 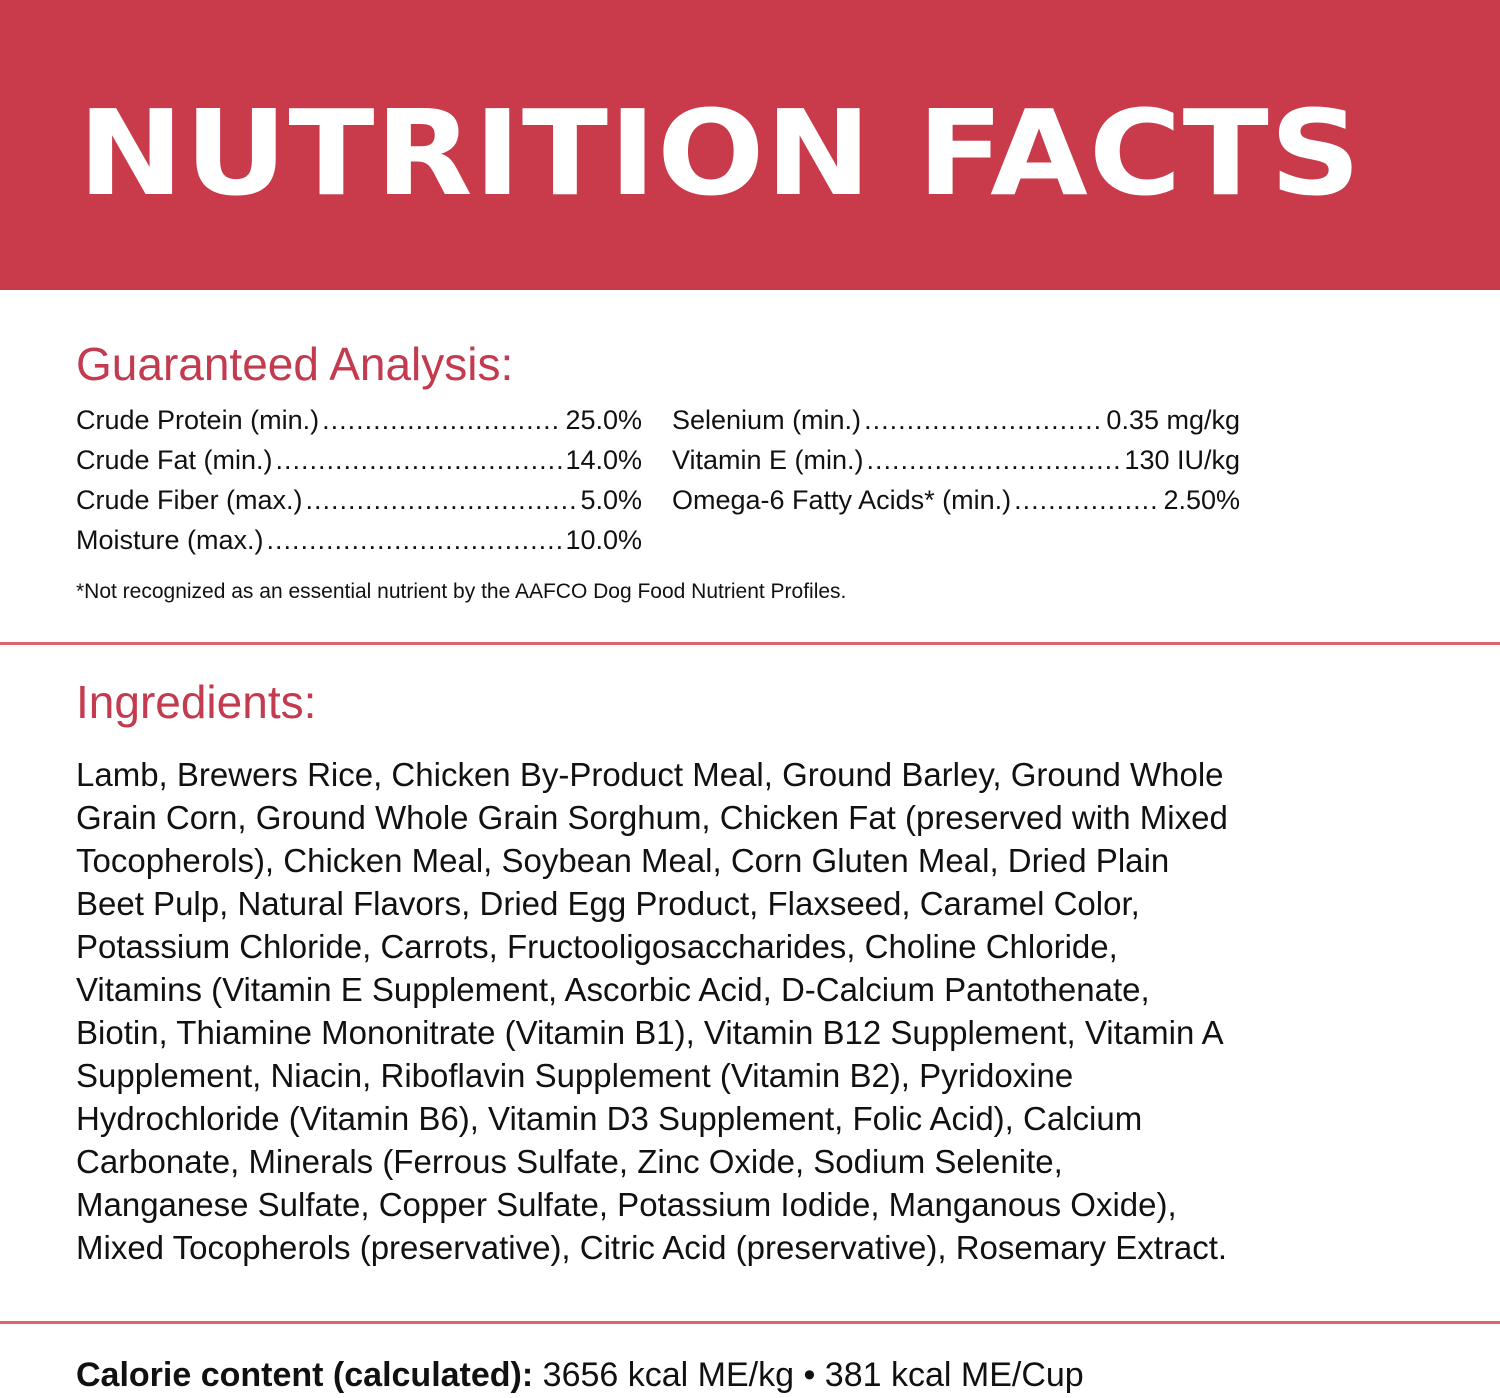 I want to click on calorie-label: Calorie content (calculated):, so click(x=305, y=1375).